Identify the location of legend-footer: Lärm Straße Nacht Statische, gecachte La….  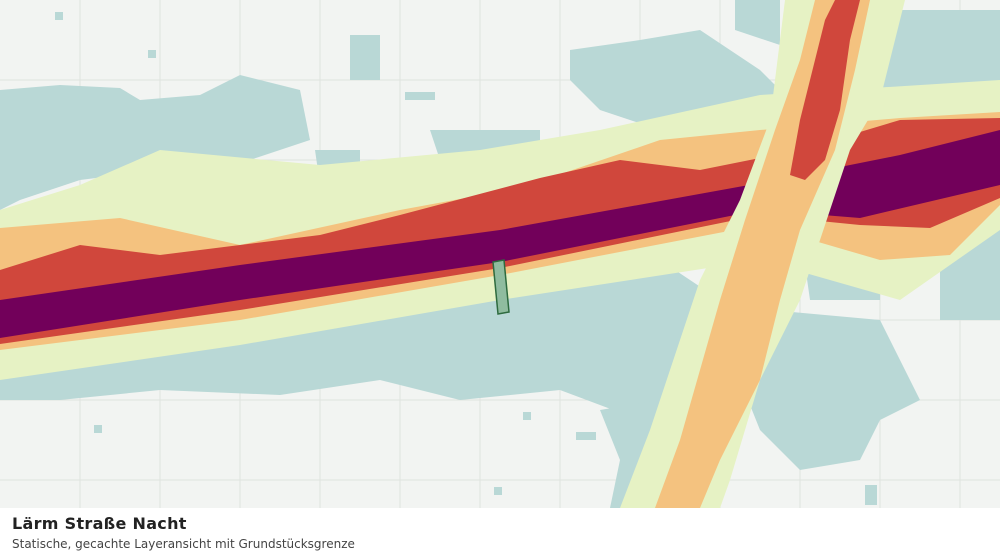
(500, 534).